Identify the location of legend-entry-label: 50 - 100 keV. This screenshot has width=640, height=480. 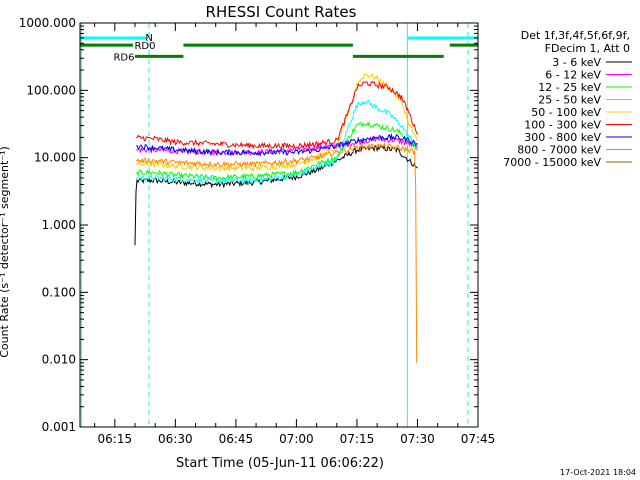
(566, 112).